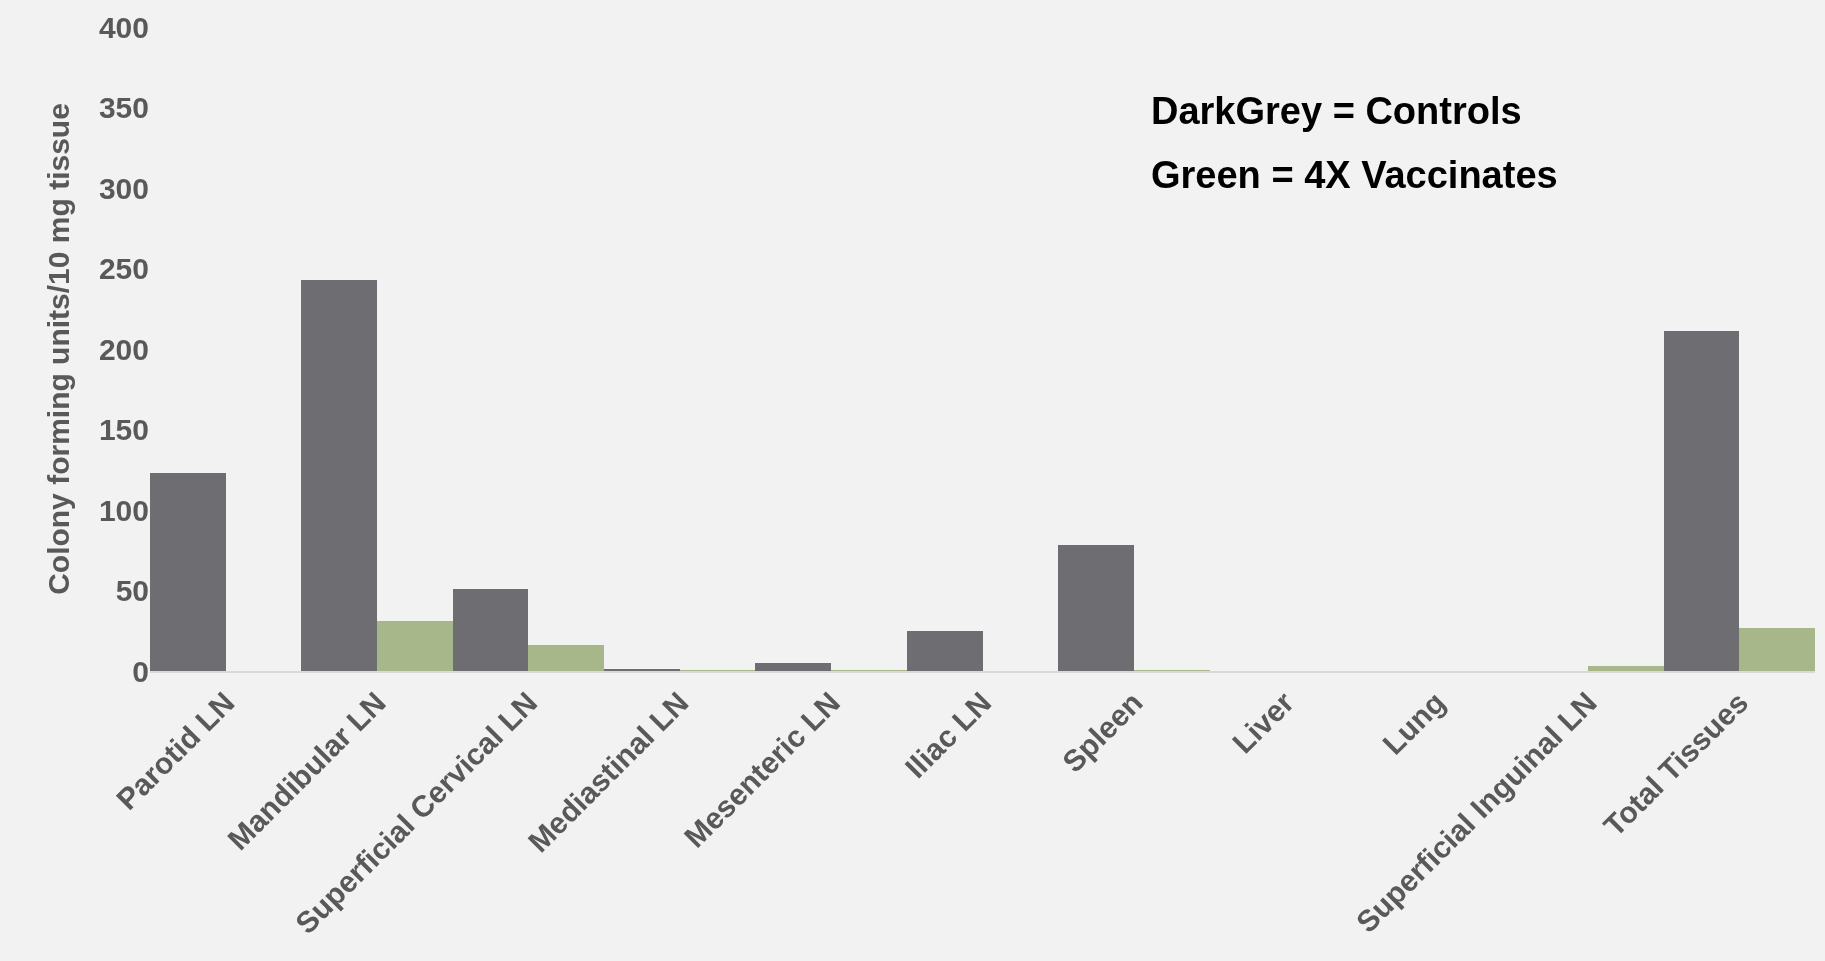 The image size is (1825, 961). Describe the element at coordinates (1336, 111) in the screenshot. I see `annotation: DarkGrey = Controls` at that location.